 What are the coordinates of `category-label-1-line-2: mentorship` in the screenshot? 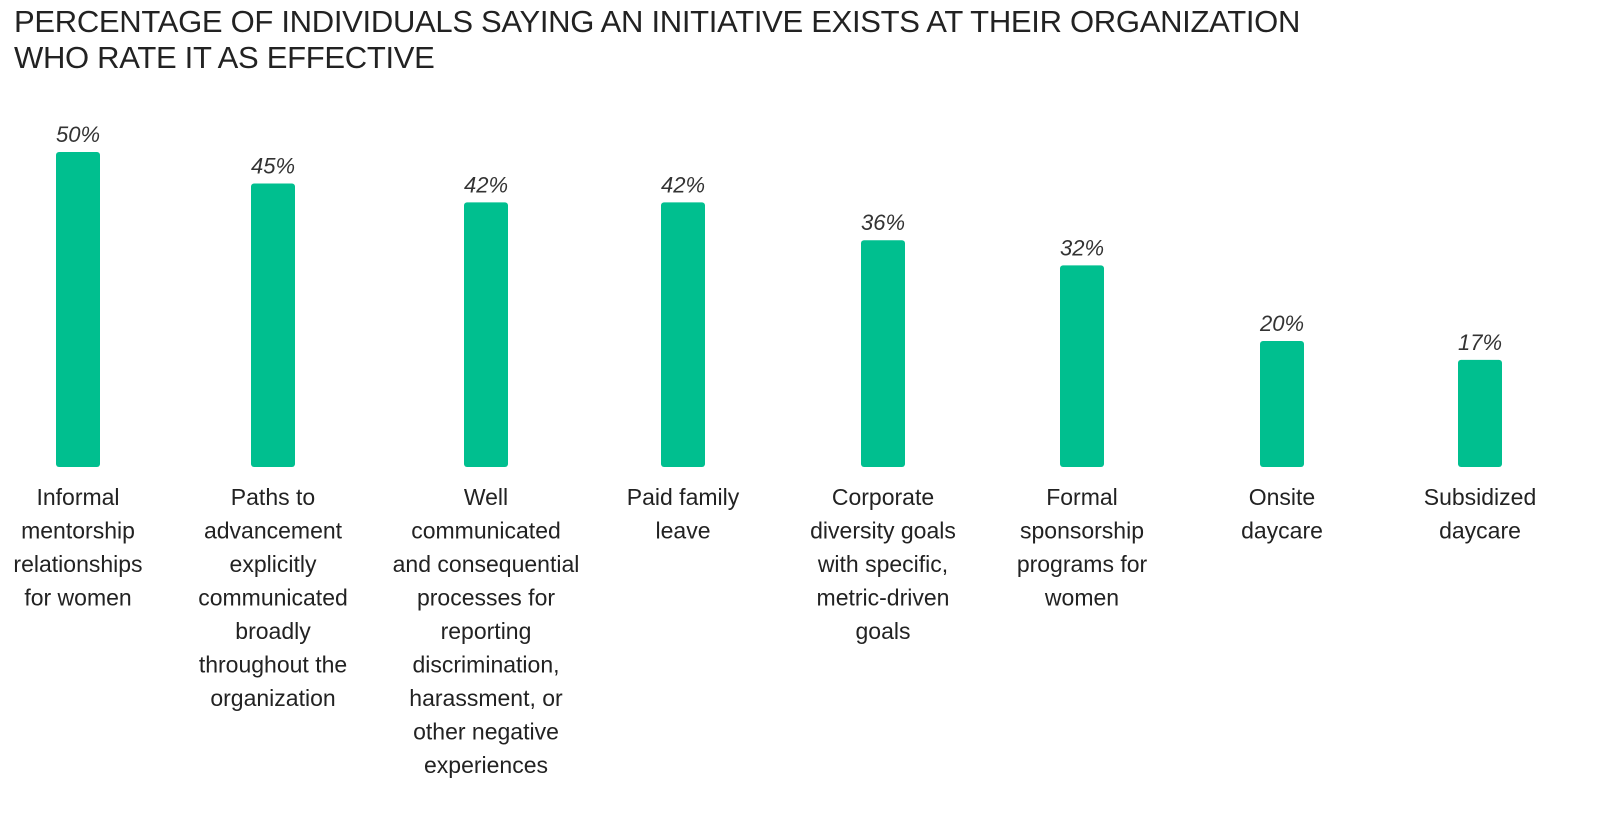 It's located at (78, 531).